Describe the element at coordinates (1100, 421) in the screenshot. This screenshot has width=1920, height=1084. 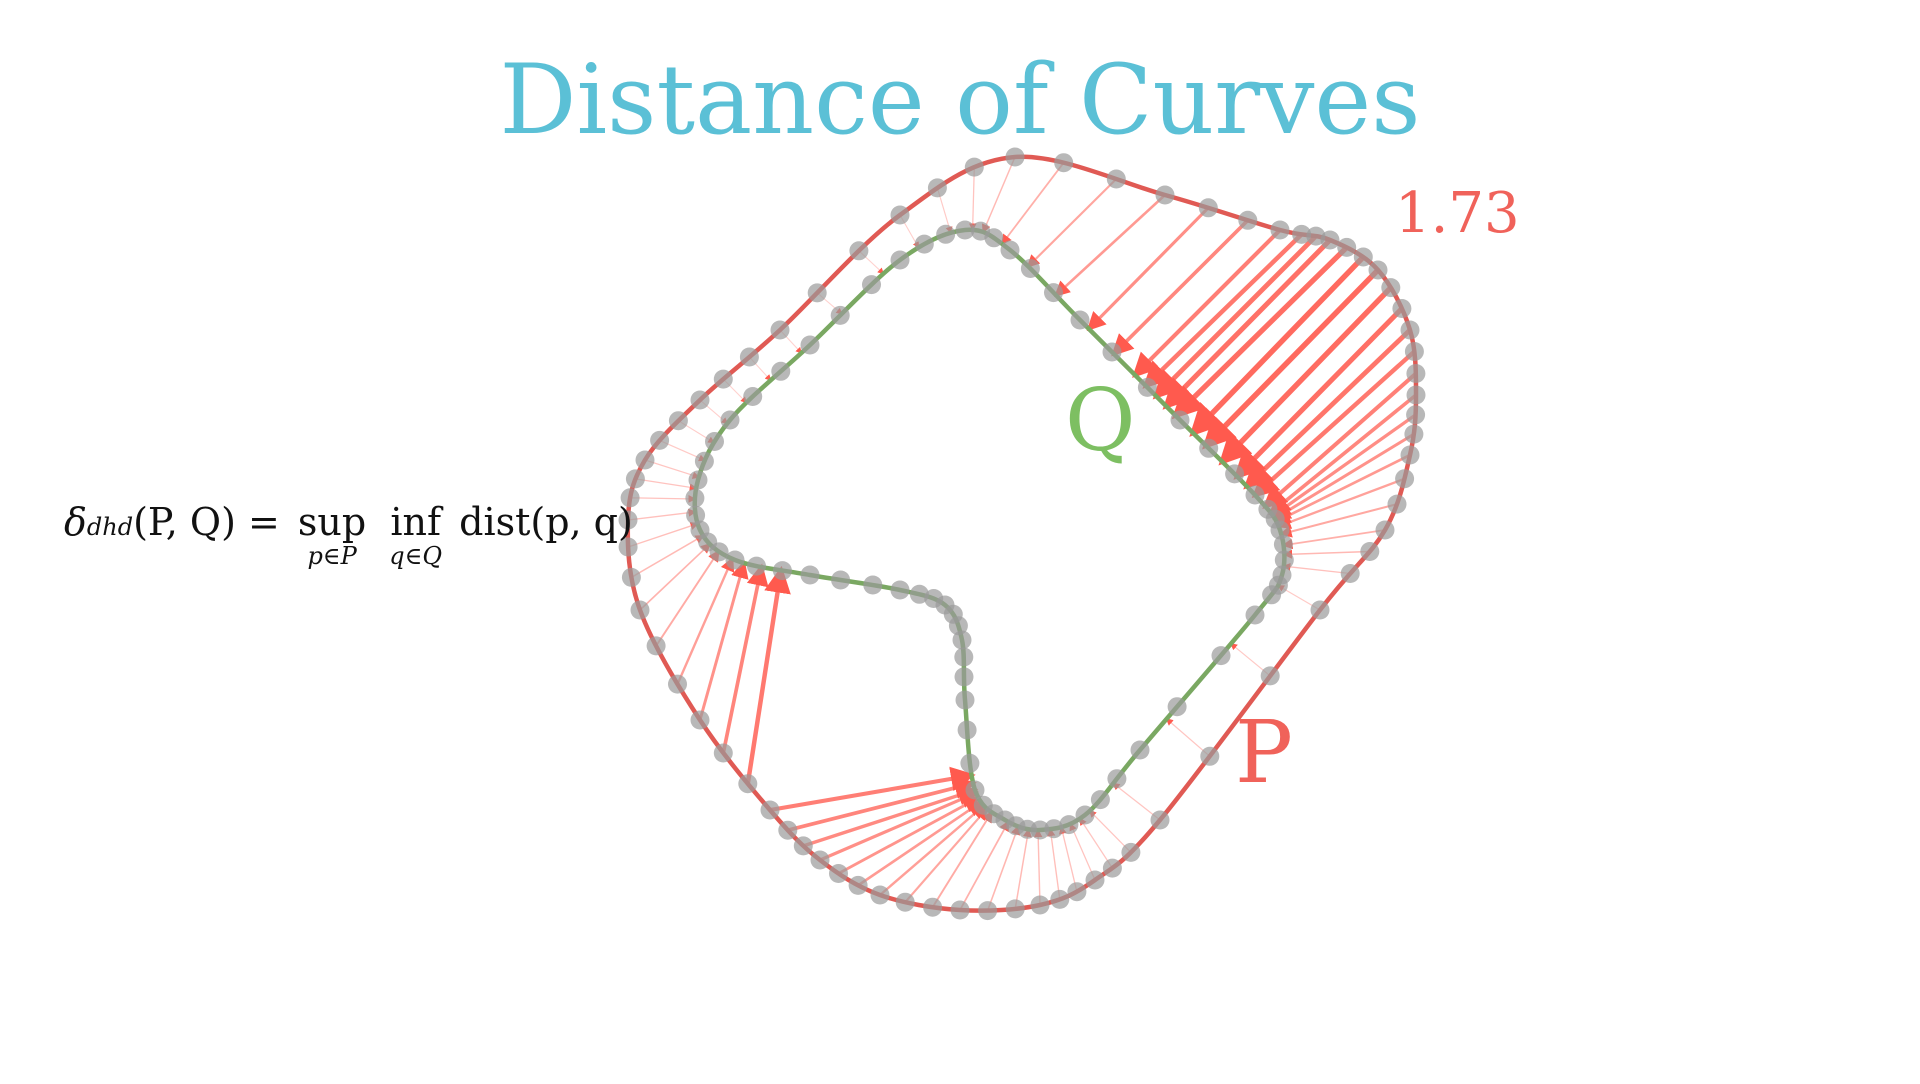
I see `curve-q-label: Q` at that location.